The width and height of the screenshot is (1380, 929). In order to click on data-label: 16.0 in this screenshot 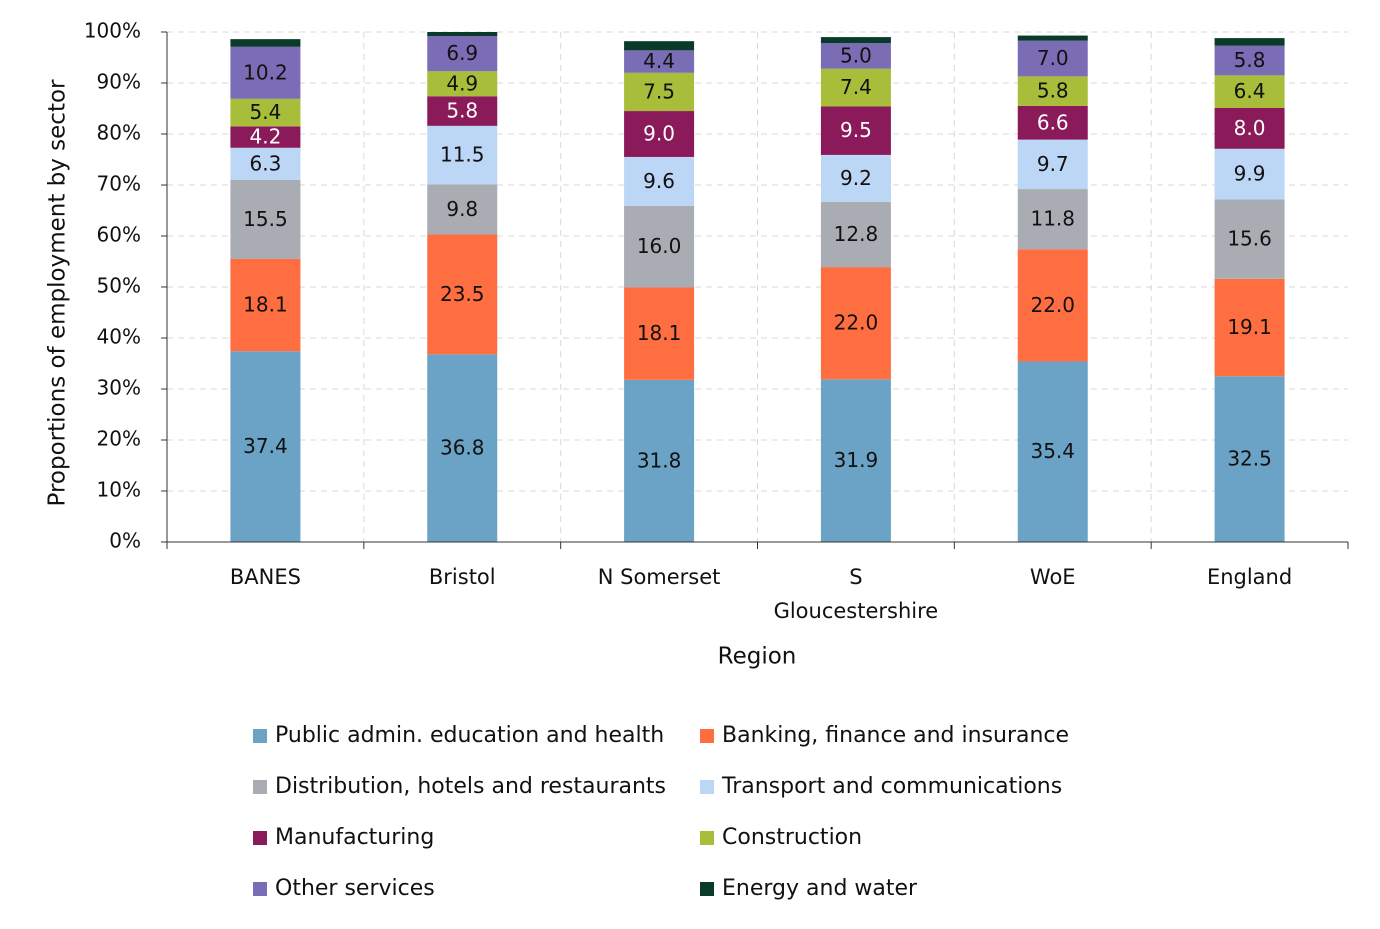, I will do `click(659, 246)`.